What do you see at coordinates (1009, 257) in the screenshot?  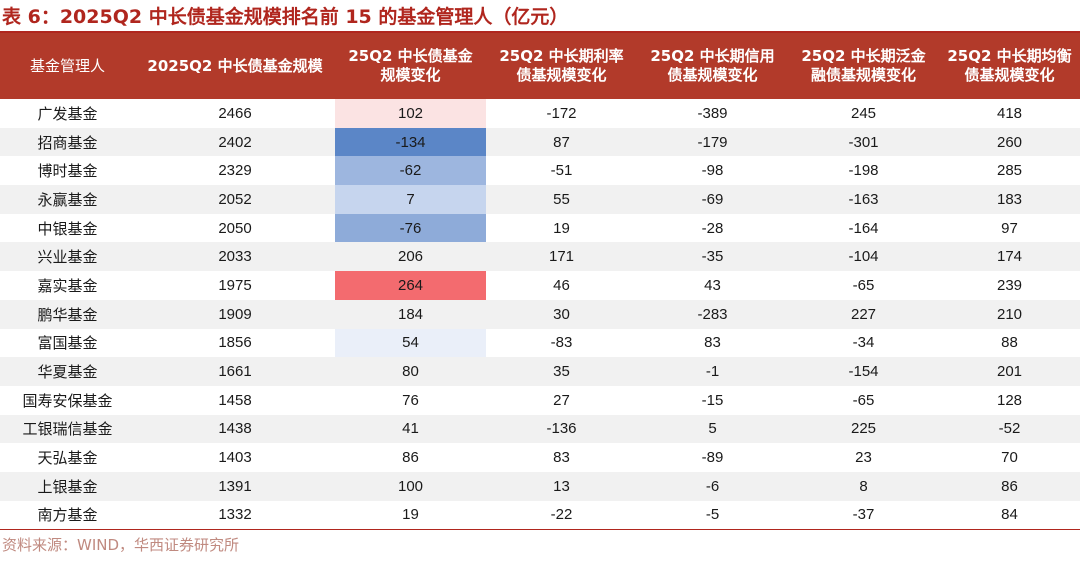 I see `cell-balanced-bond-change: 174` at bounding box center [1009, 257].